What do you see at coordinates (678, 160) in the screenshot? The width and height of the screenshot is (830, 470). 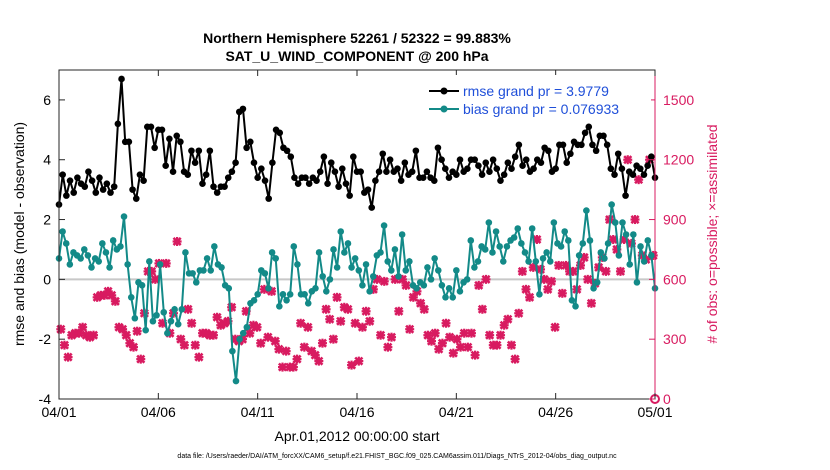 I see `y2-tick-label: 1200` at bounding box center [678, 160].